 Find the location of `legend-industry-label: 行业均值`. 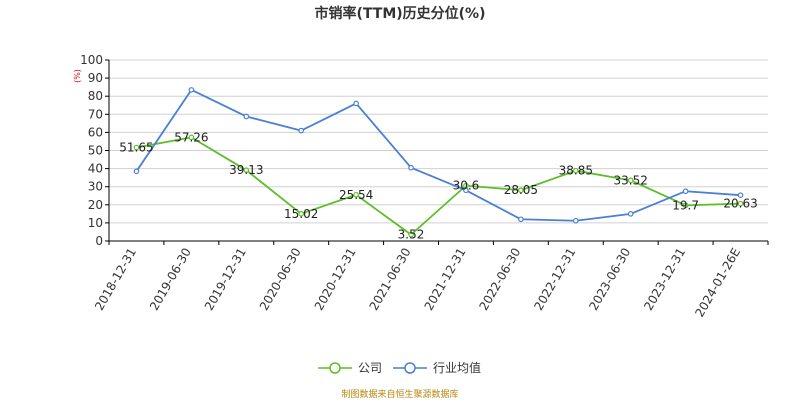

legend-industry-label: 行业均值 is located at coordinates (457, 367).